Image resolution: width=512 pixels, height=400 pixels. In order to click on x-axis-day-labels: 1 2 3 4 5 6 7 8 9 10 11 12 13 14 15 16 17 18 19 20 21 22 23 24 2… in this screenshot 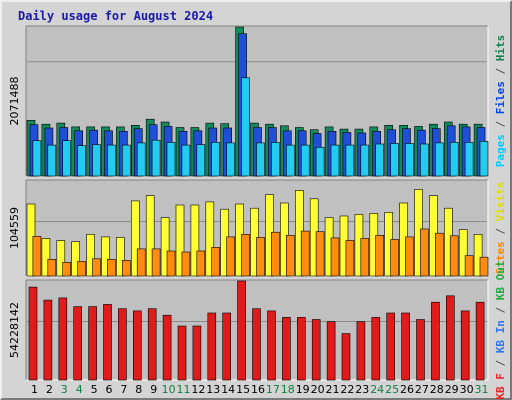, I will do `click(260, 389)`.